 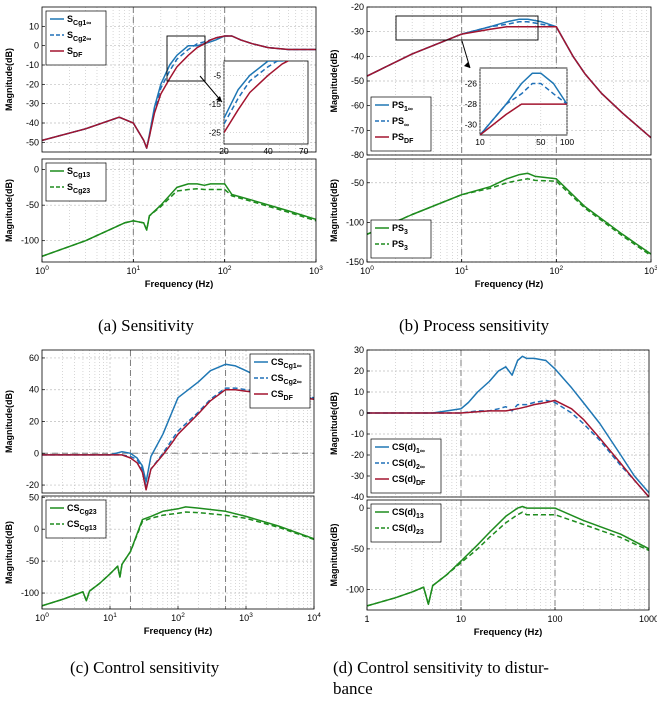 What do you see at coordinates (224, 151) in the screenshot?
I see `inset-x-tick-label: 20` at bounding box center [224, 151].